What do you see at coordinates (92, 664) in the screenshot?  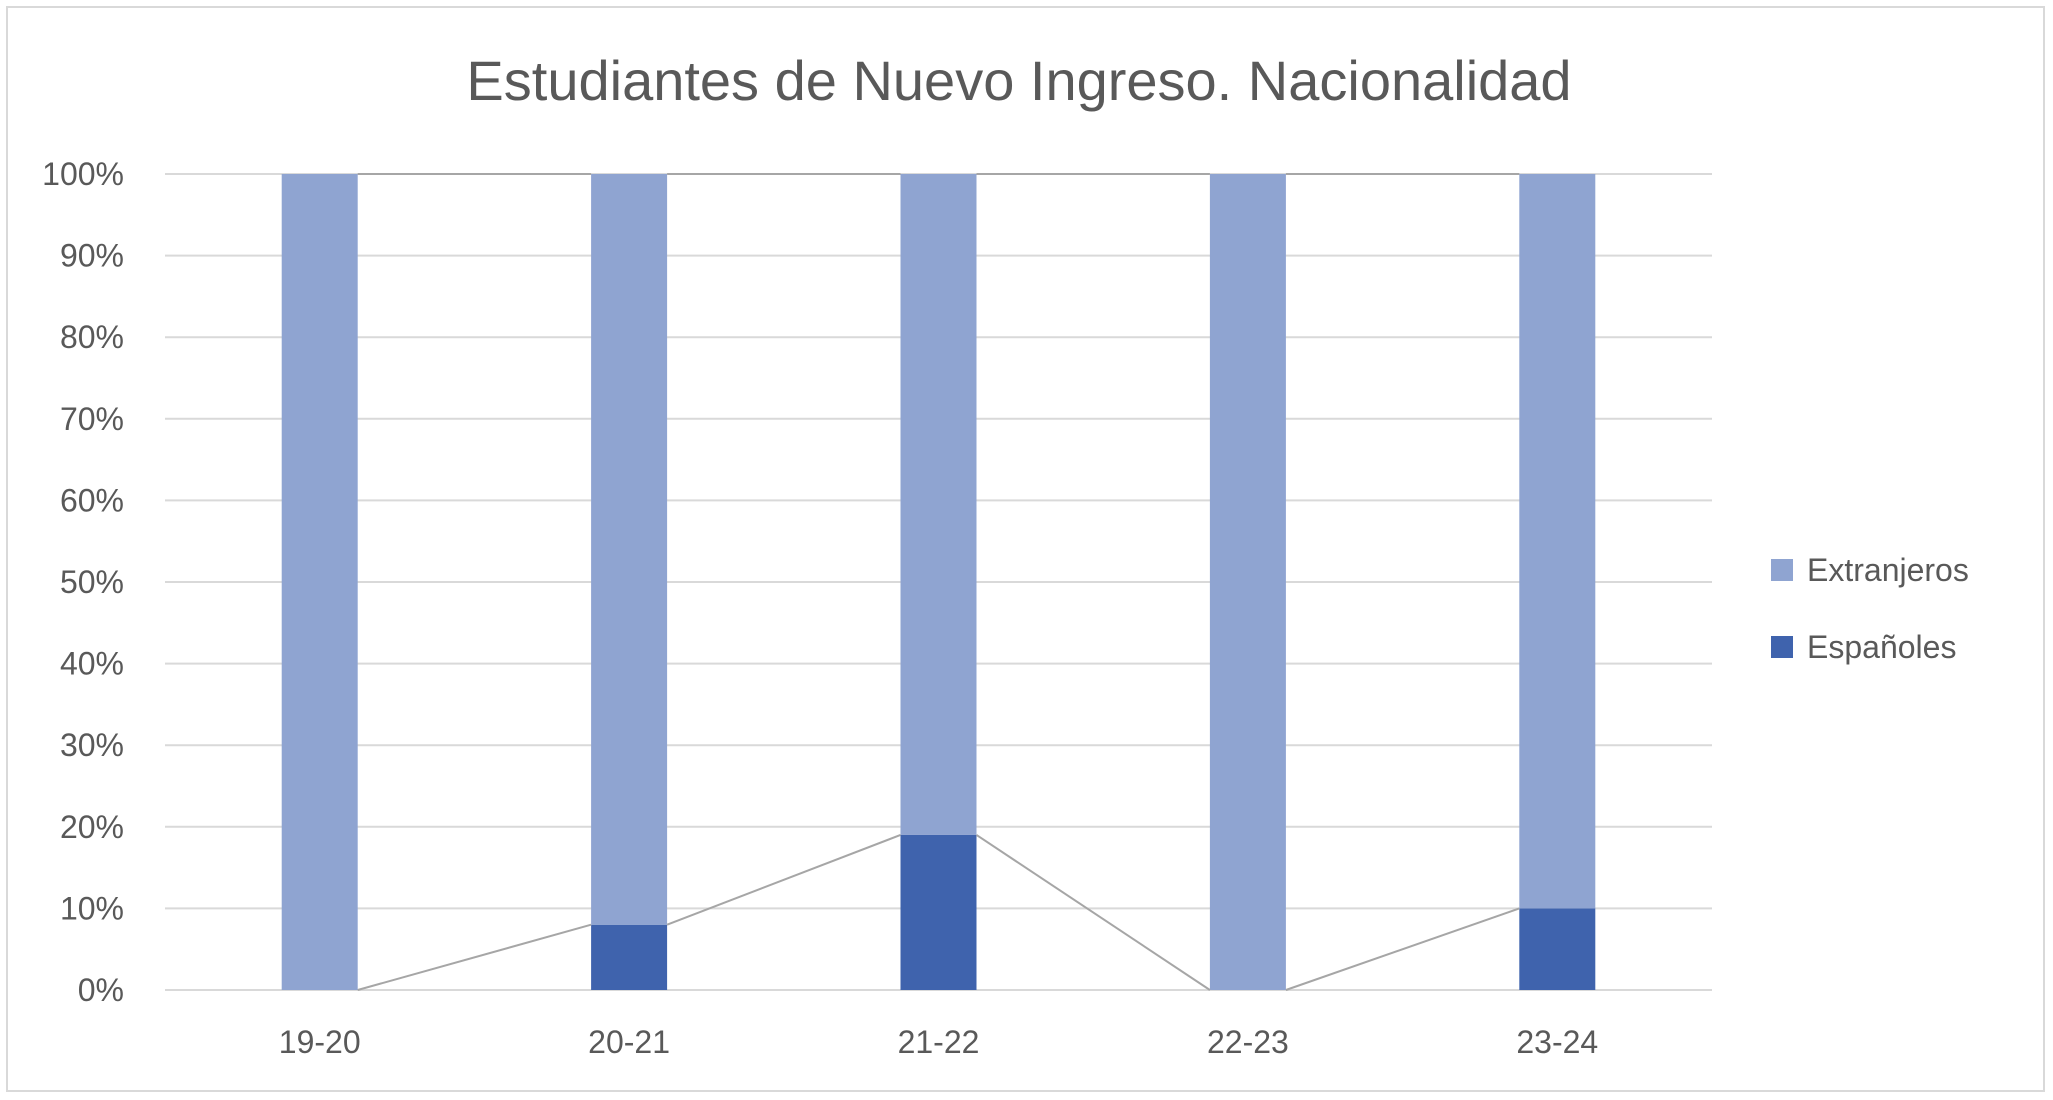 I see `y-tick-label: 40%` at bounding box center [92, 664].